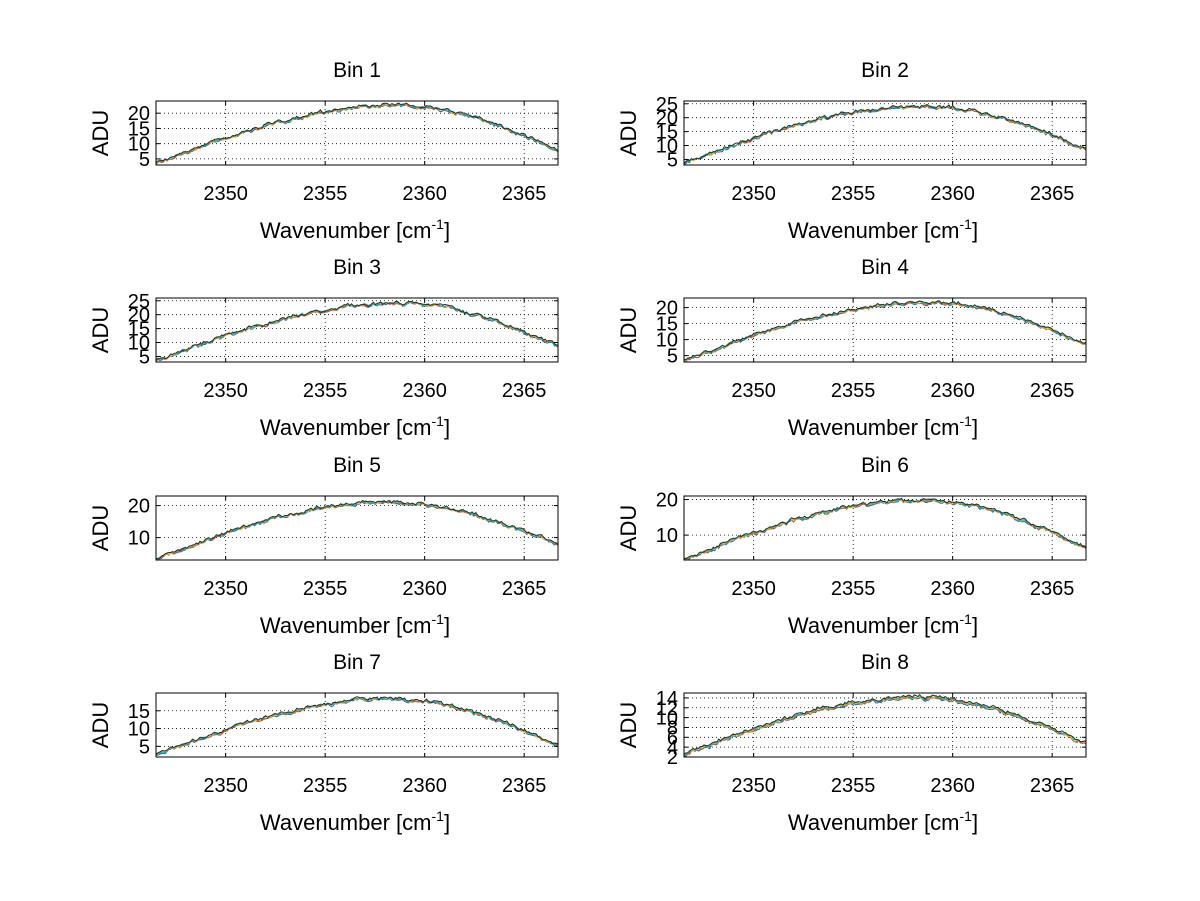 The height and width of the screenshot is (901, 1200). Describe the element at coordinates (672, 748) in the screenshot. I see `y-tick-label: 4` at that location.